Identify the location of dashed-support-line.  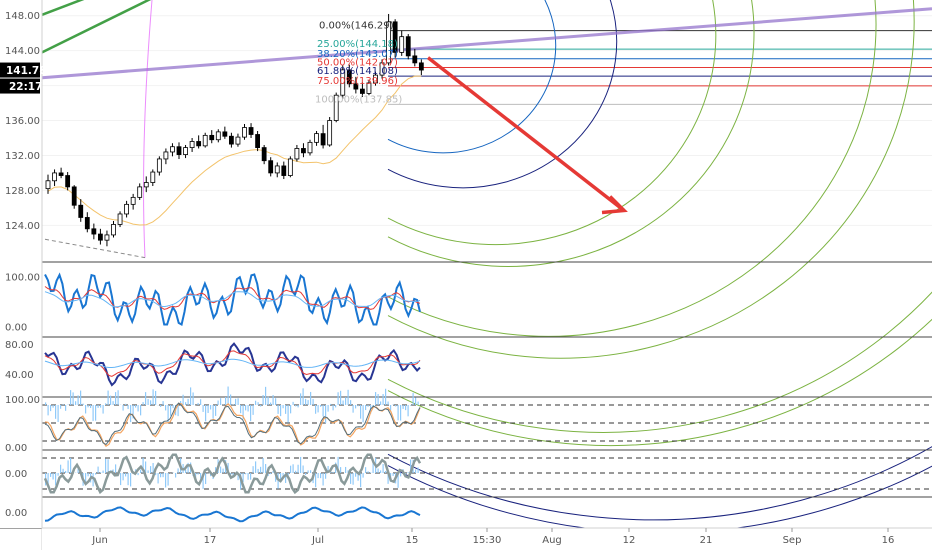
(95, 248).